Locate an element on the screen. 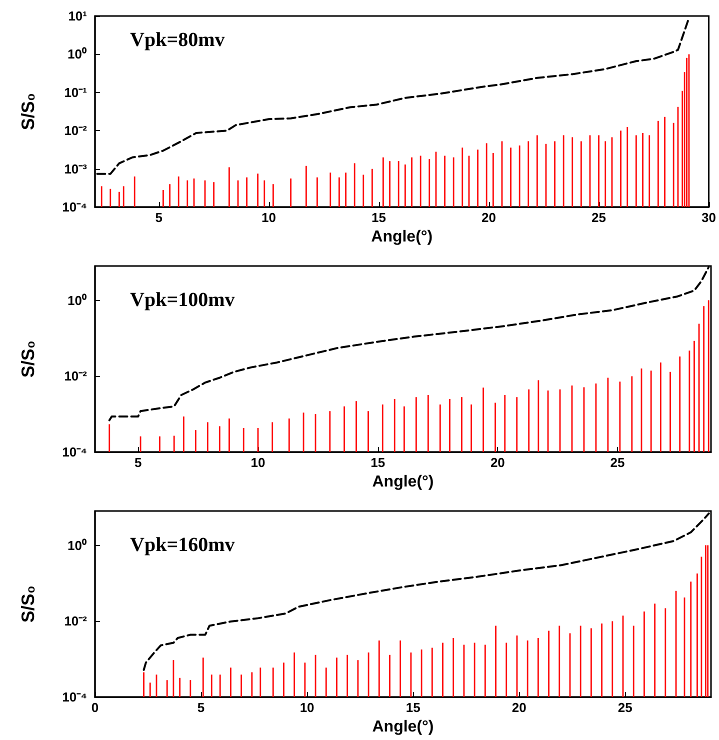 The width and height of the screenshot is (719, 740). annotation: Vpk=80mv is located at coordinates (177, 40).